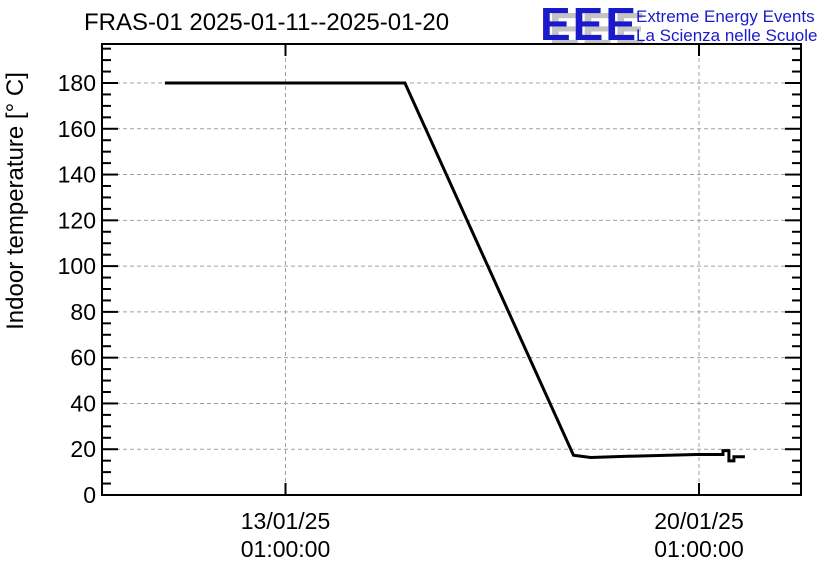 This screenshot has width=836, height=572. I want to click on y-tick-label: 160, so click(77, 129).